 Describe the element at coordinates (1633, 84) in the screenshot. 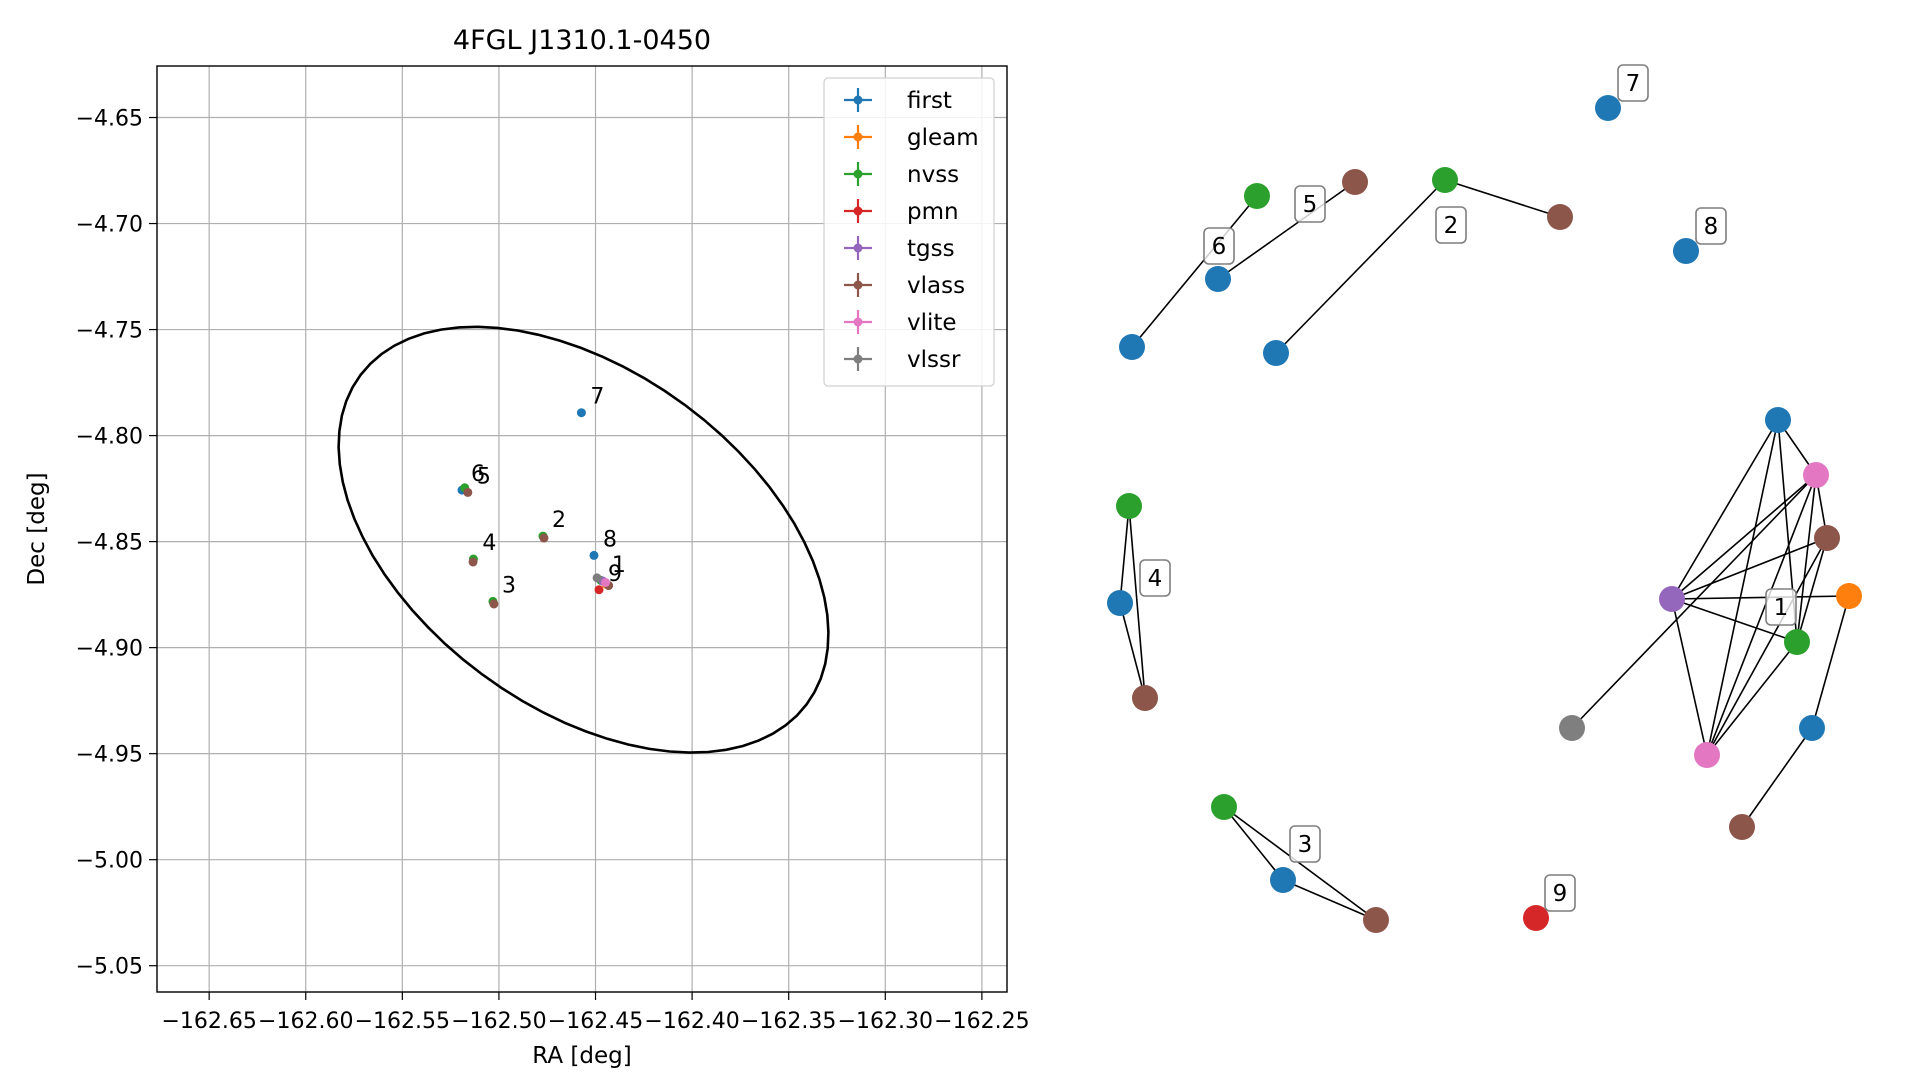

I see `network-label: 7` at that location.